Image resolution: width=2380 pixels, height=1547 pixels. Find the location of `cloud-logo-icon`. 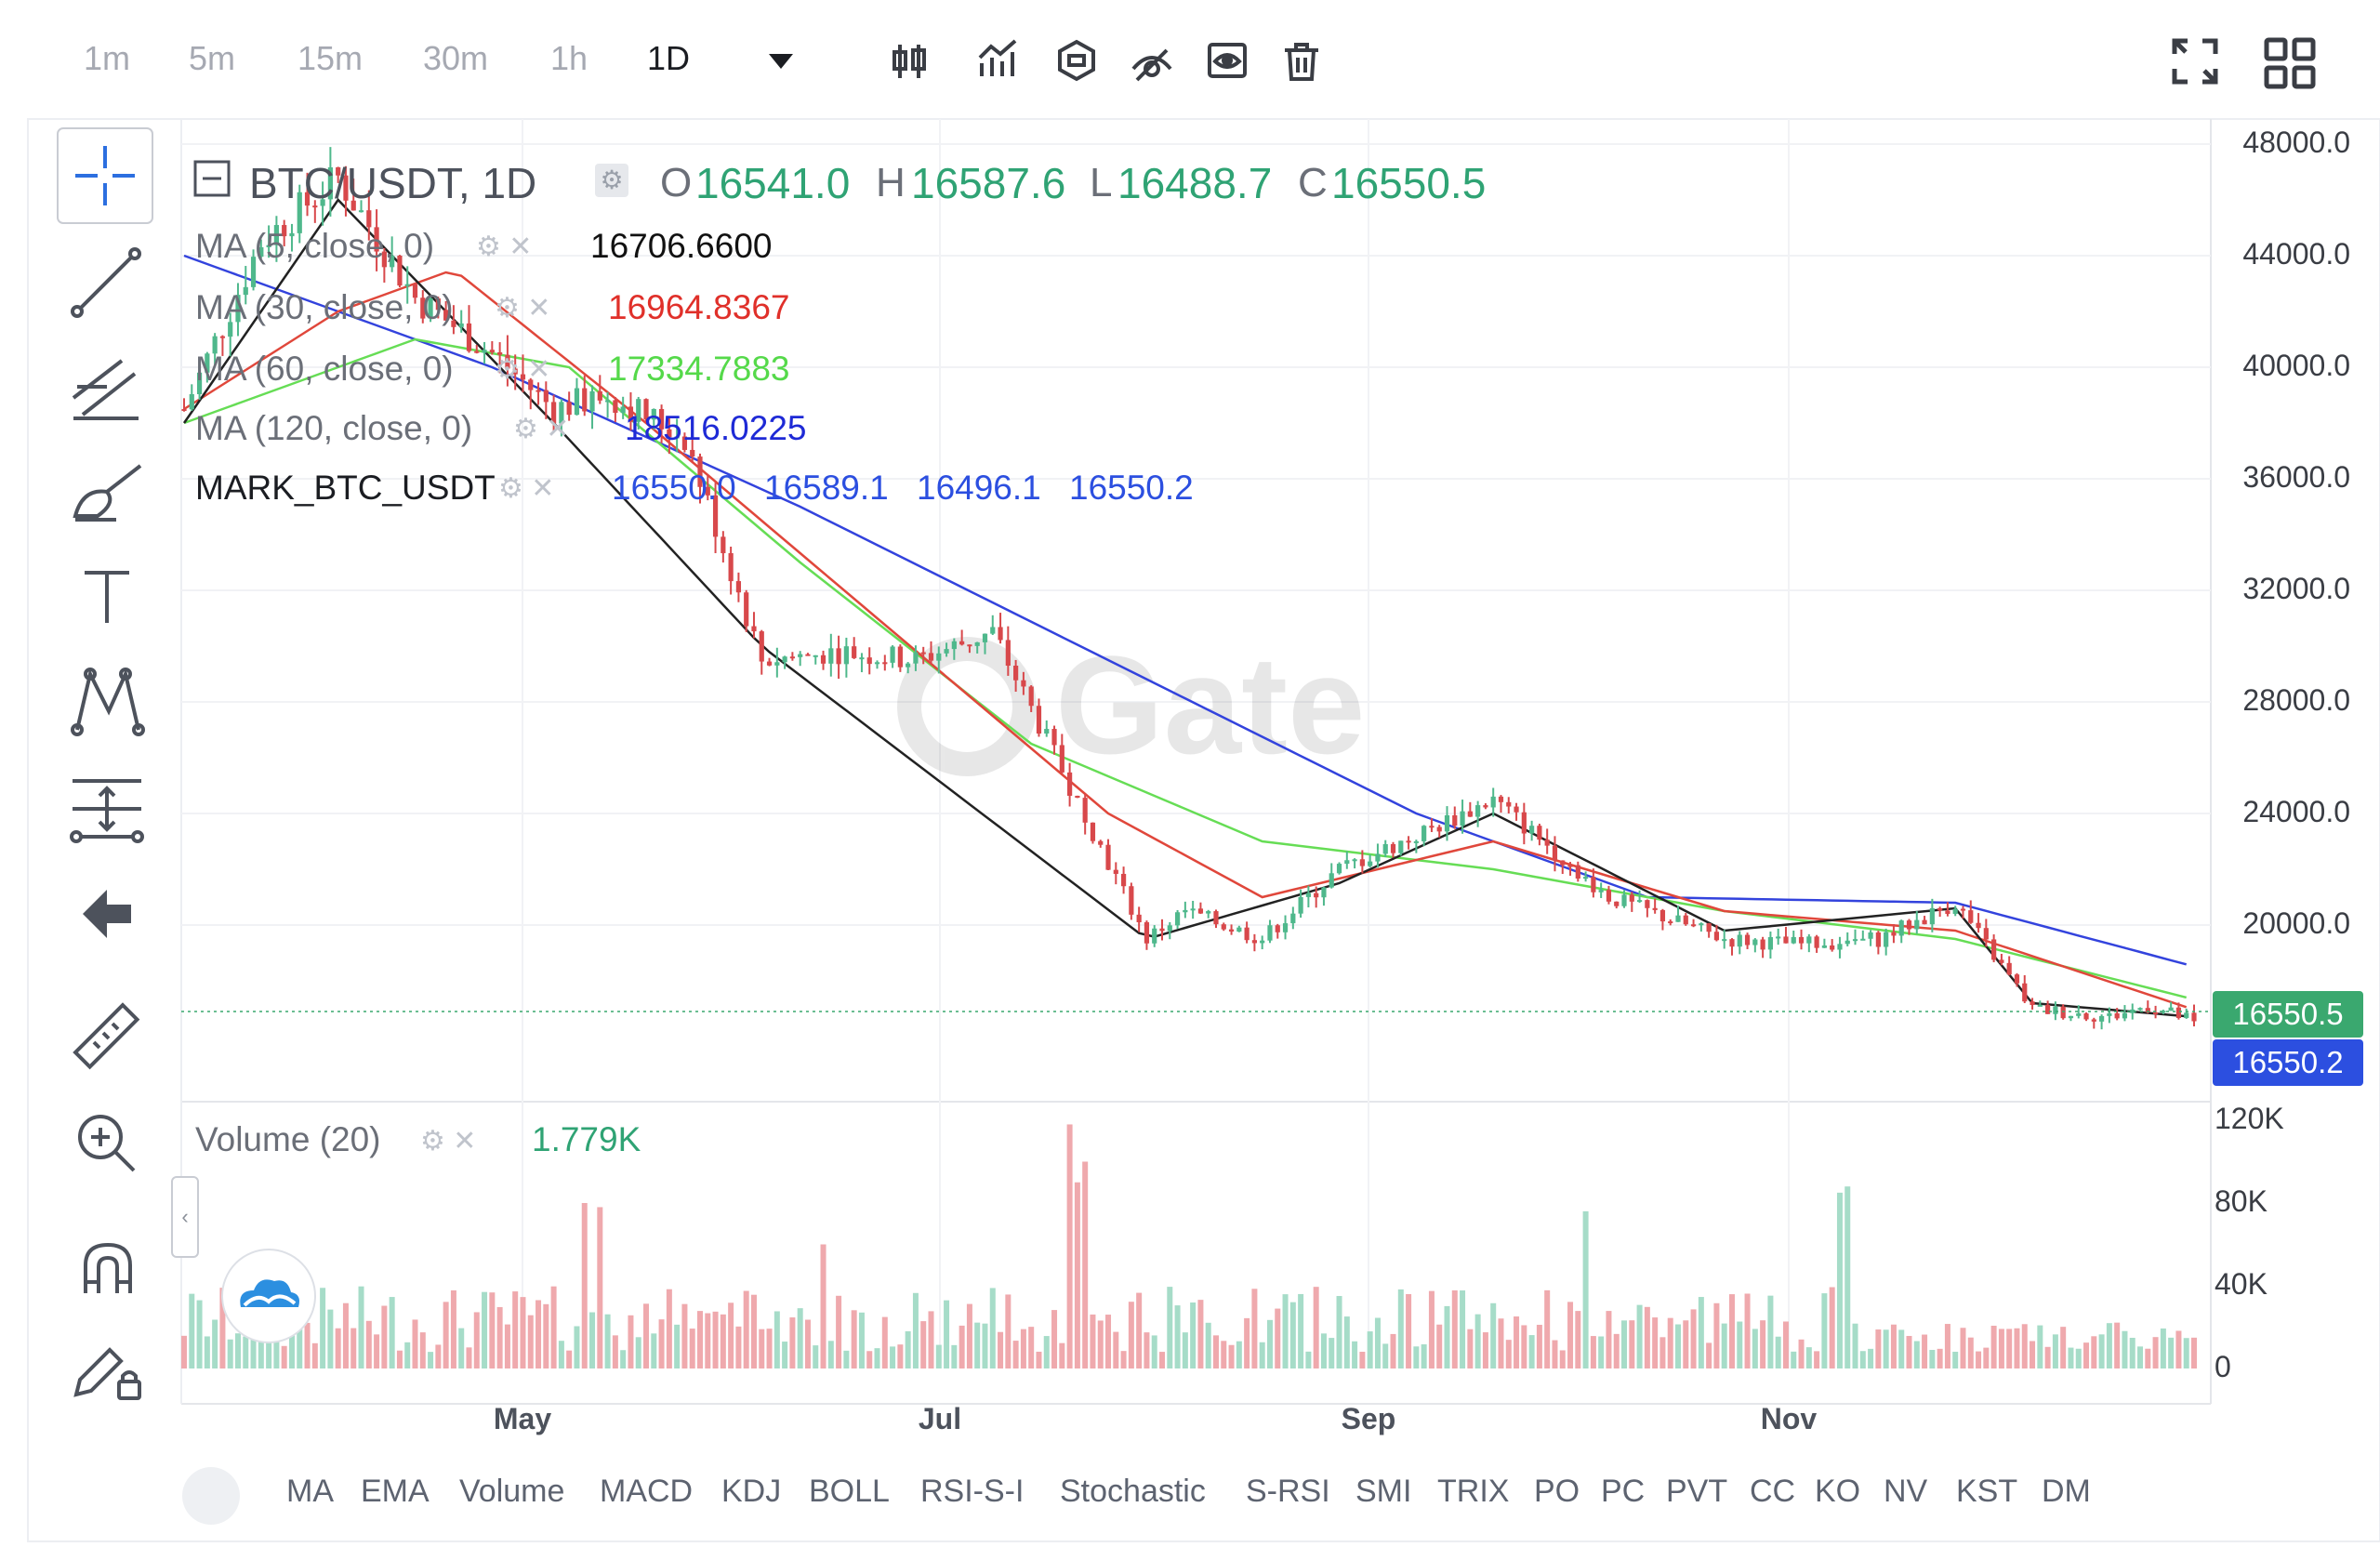

cloud-logo-icon is located at coordinates (268, 1296).